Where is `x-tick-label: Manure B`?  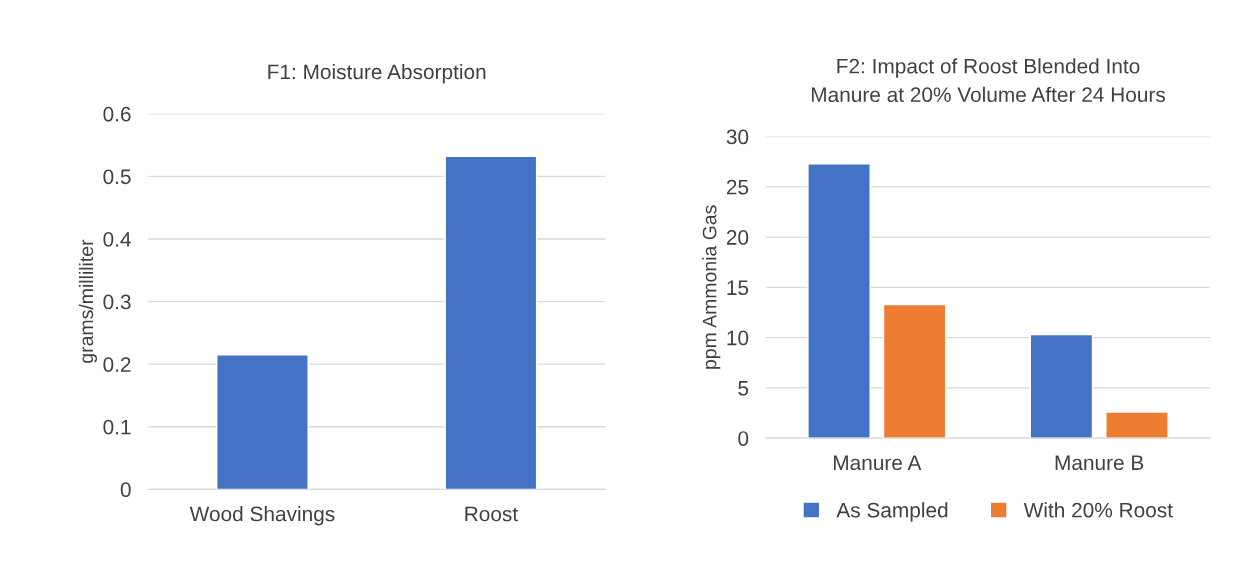 x-tick-label: Manure B is located at coordinates (1099, 463).